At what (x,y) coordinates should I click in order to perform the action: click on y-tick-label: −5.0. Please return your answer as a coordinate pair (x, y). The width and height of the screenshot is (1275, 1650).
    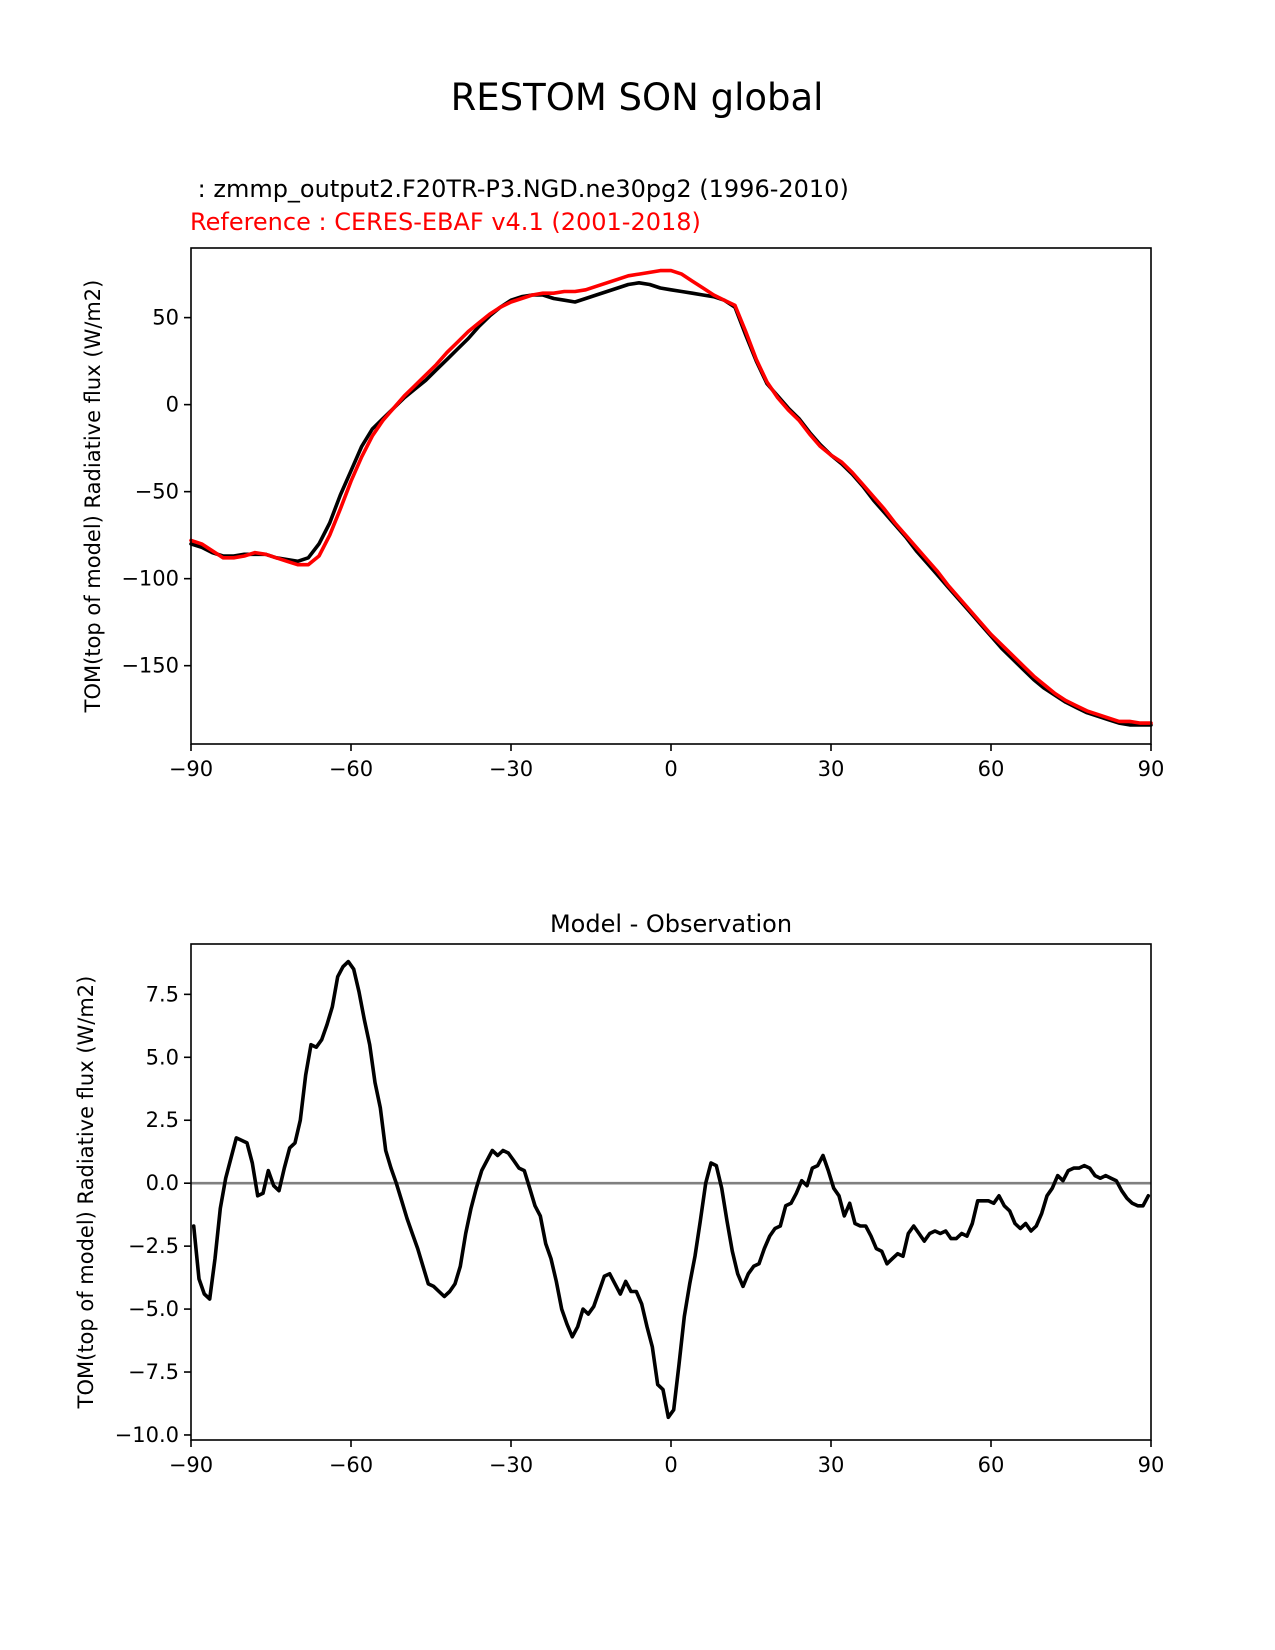
    Looking at the image, I should click on (153, 1309).